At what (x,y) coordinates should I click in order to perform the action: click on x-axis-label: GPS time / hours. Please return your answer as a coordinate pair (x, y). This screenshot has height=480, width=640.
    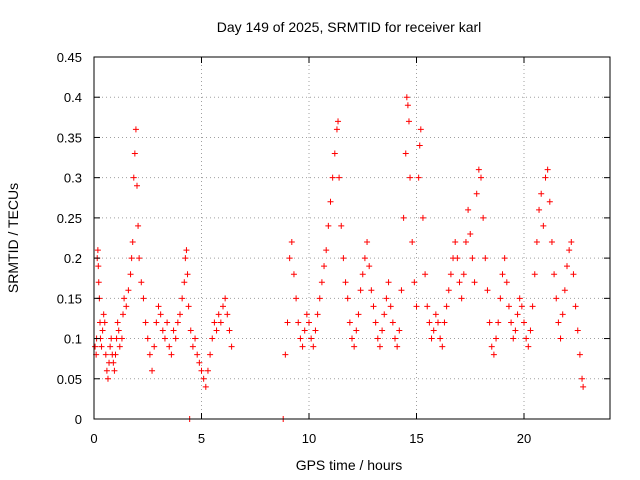
    Looking at the image, I should click on (349, 465).